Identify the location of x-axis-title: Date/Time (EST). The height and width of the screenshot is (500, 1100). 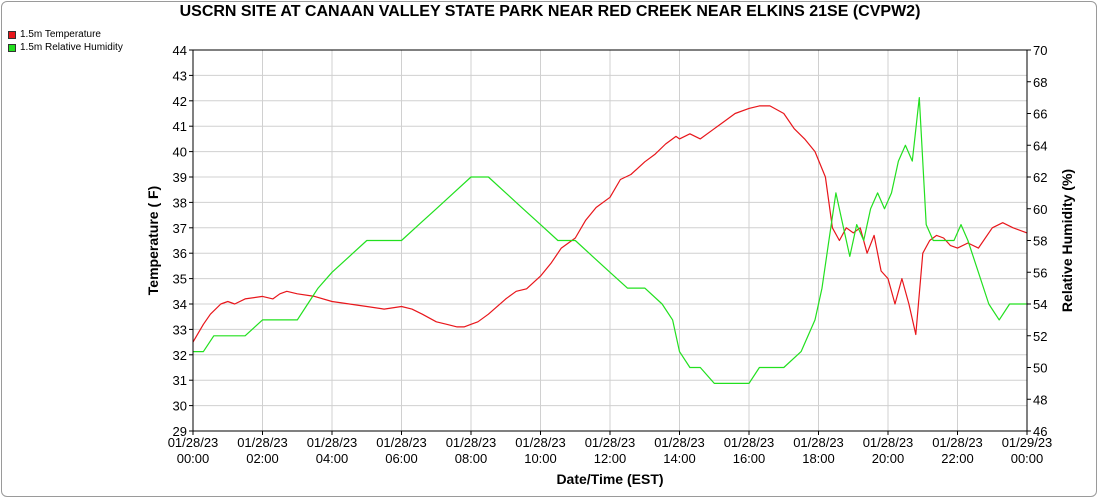
(609, 479).